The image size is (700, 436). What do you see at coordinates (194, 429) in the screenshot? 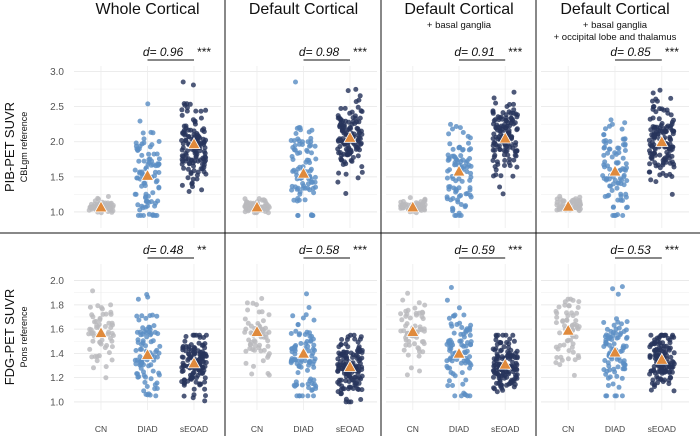
I see `x-tick-label: sEOAD` at bounding box center [194, 429].